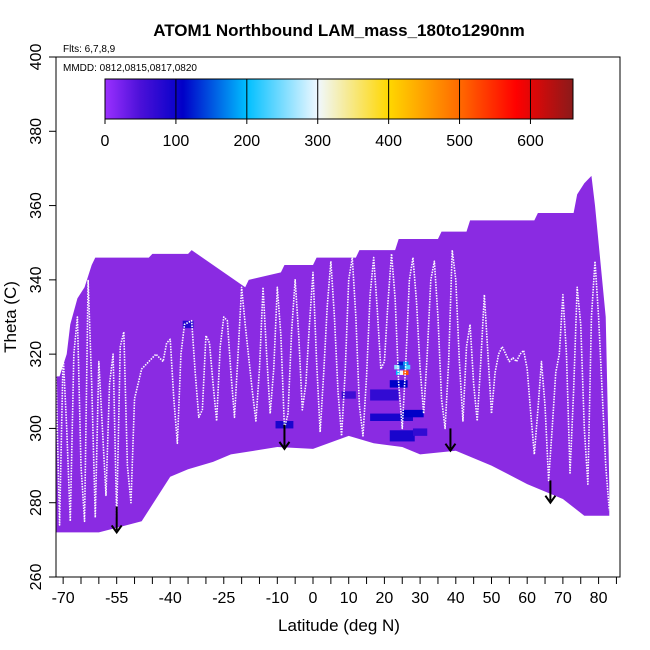 The width and height of the screenshot is (650, 650). Describe the element at coordinates (277, 598) in the screenshot. I see `x-tick-label: -10` at that location.